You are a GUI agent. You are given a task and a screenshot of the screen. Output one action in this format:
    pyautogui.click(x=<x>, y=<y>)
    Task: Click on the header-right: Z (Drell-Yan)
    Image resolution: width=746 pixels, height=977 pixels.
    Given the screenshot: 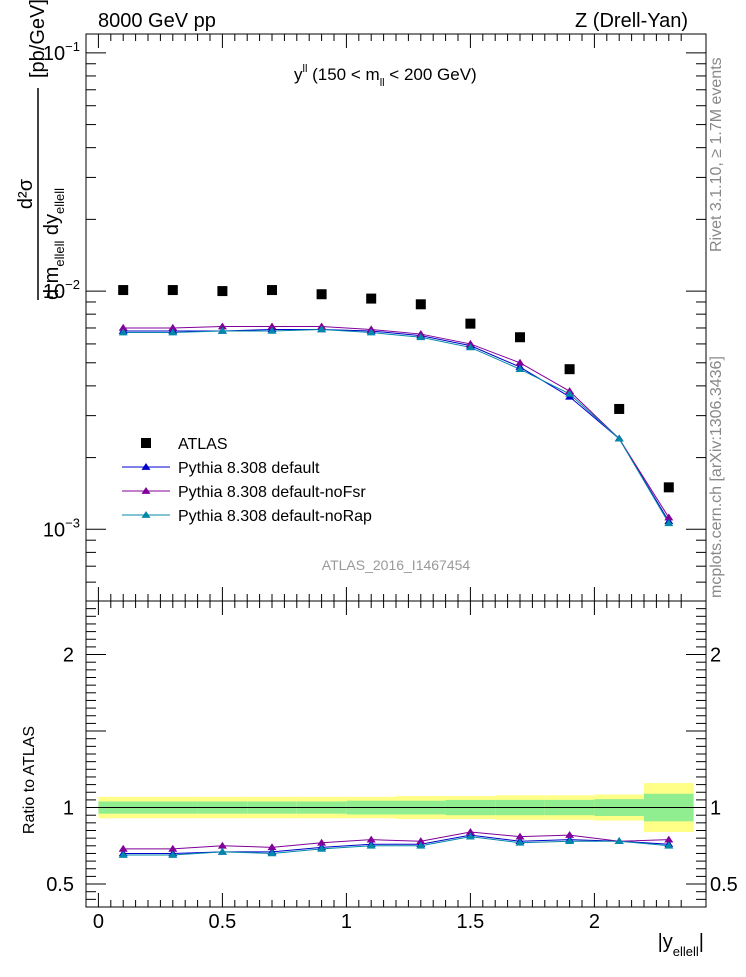 What is the action you would take?
    pyautogui.click(x=631, y=21)
    